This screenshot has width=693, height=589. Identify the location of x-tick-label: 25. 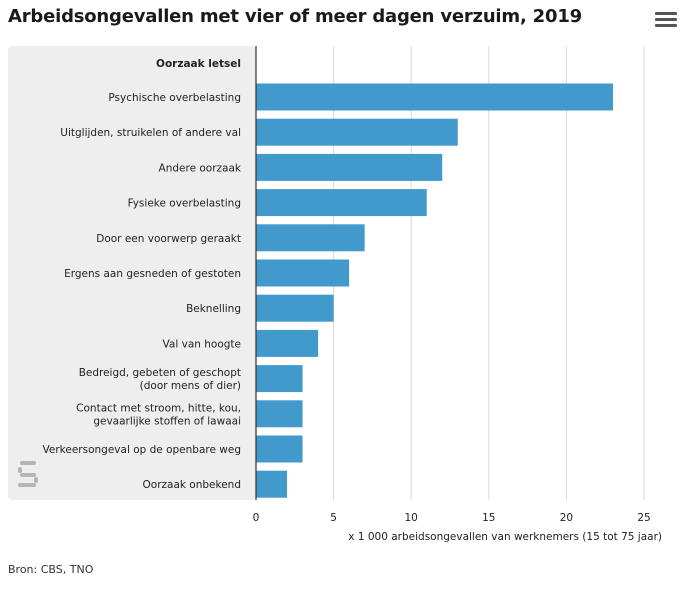
(643, 518).